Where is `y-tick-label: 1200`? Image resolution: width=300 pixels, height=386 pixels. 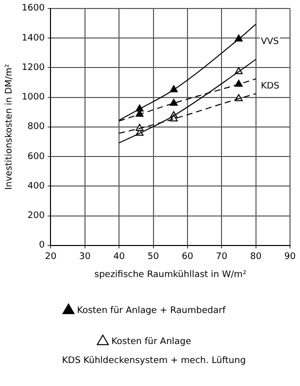 y-tick-label: 1200 is located at coordinates (33, 67).